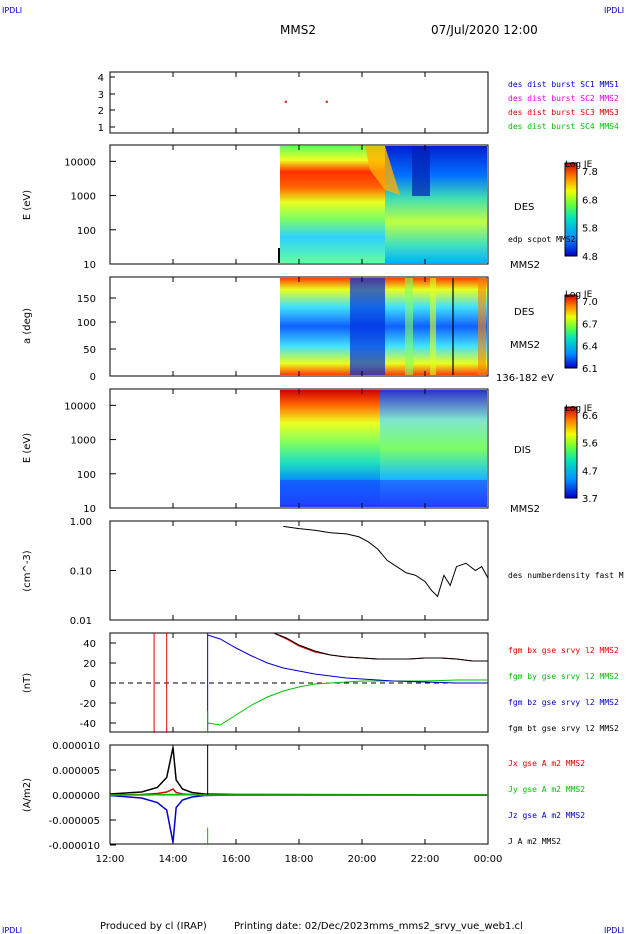  What do you see at coordinates (525, 378) in the screenshot?
I see `energy-range-label: 136-182 eV` at bounding box center [525, 378].